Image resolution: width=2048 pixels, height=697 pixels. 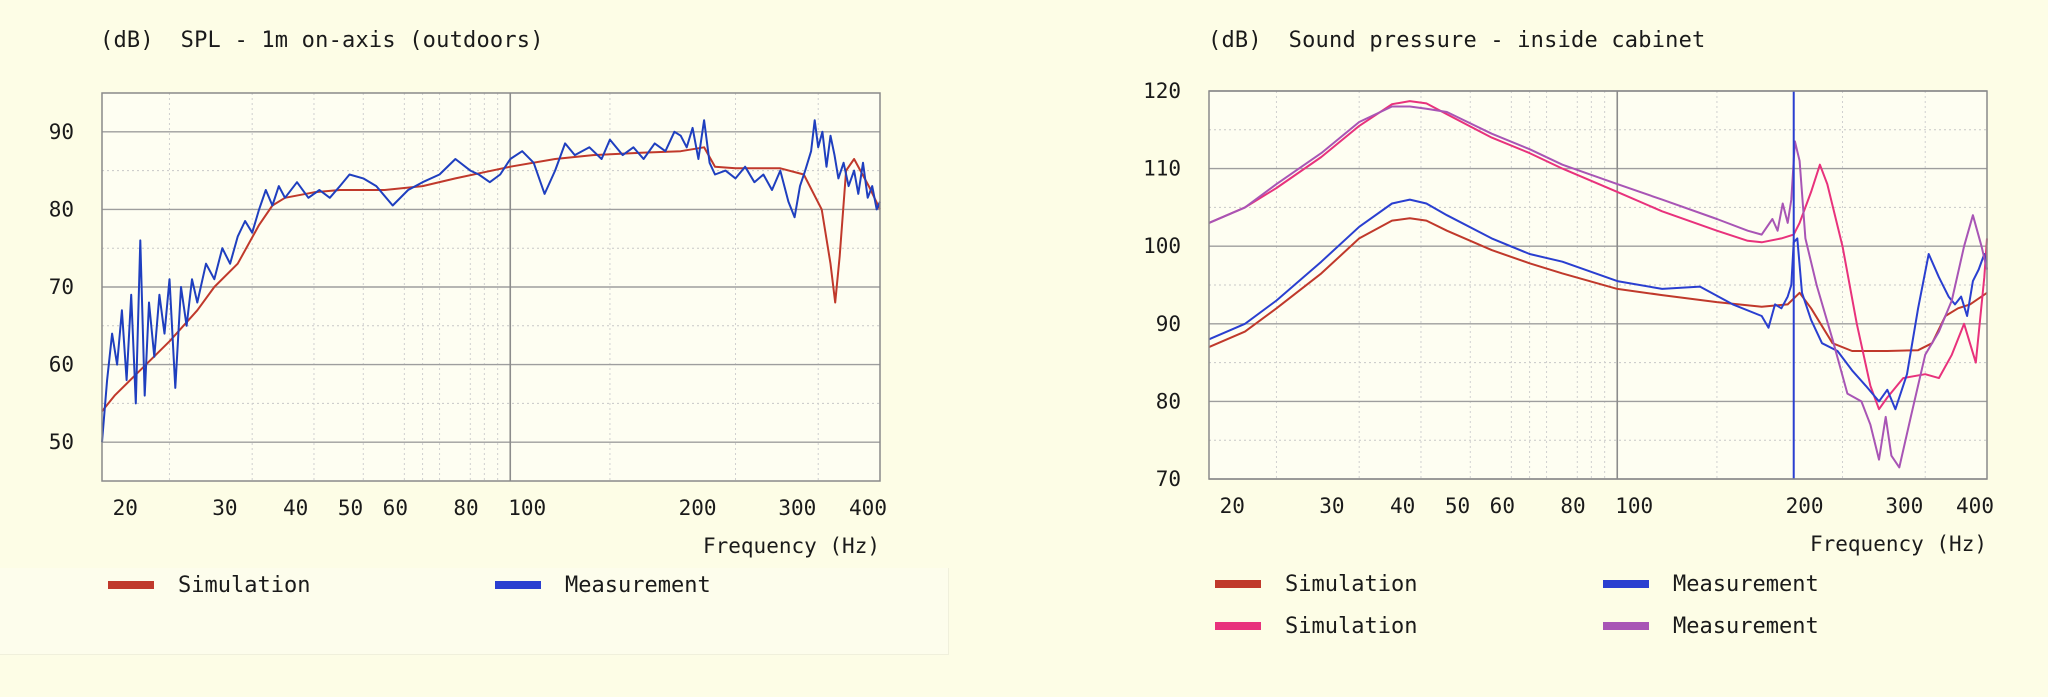 What do you see at coordinates (1402, 506) in the screenshot?
I see `right-x-tick-label: 40` at bounding box center [1402, 506].